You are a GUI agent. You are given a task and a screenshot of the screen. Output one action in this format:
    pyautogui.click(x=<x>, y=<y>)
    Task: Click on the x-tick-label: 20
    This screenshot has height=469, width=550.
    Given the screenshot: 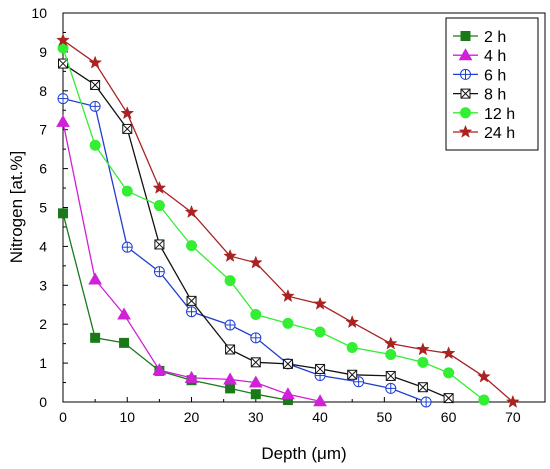 What is the action you would take?
    pyautogui.click(x=192, y=417)
    